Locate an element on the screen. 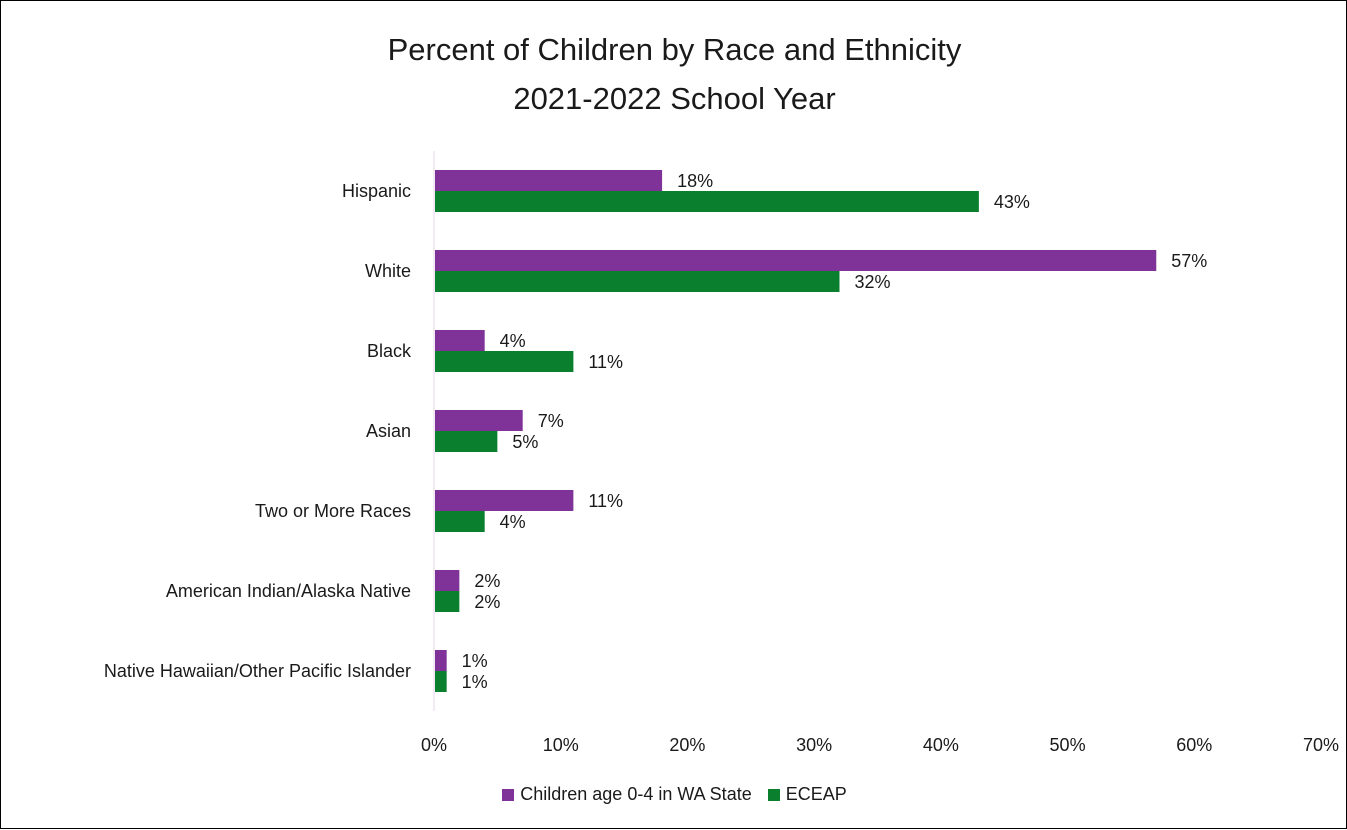 This screenshot has width=1347, height=830. x-tick-label: 30% is located at coordinates (814, 745).